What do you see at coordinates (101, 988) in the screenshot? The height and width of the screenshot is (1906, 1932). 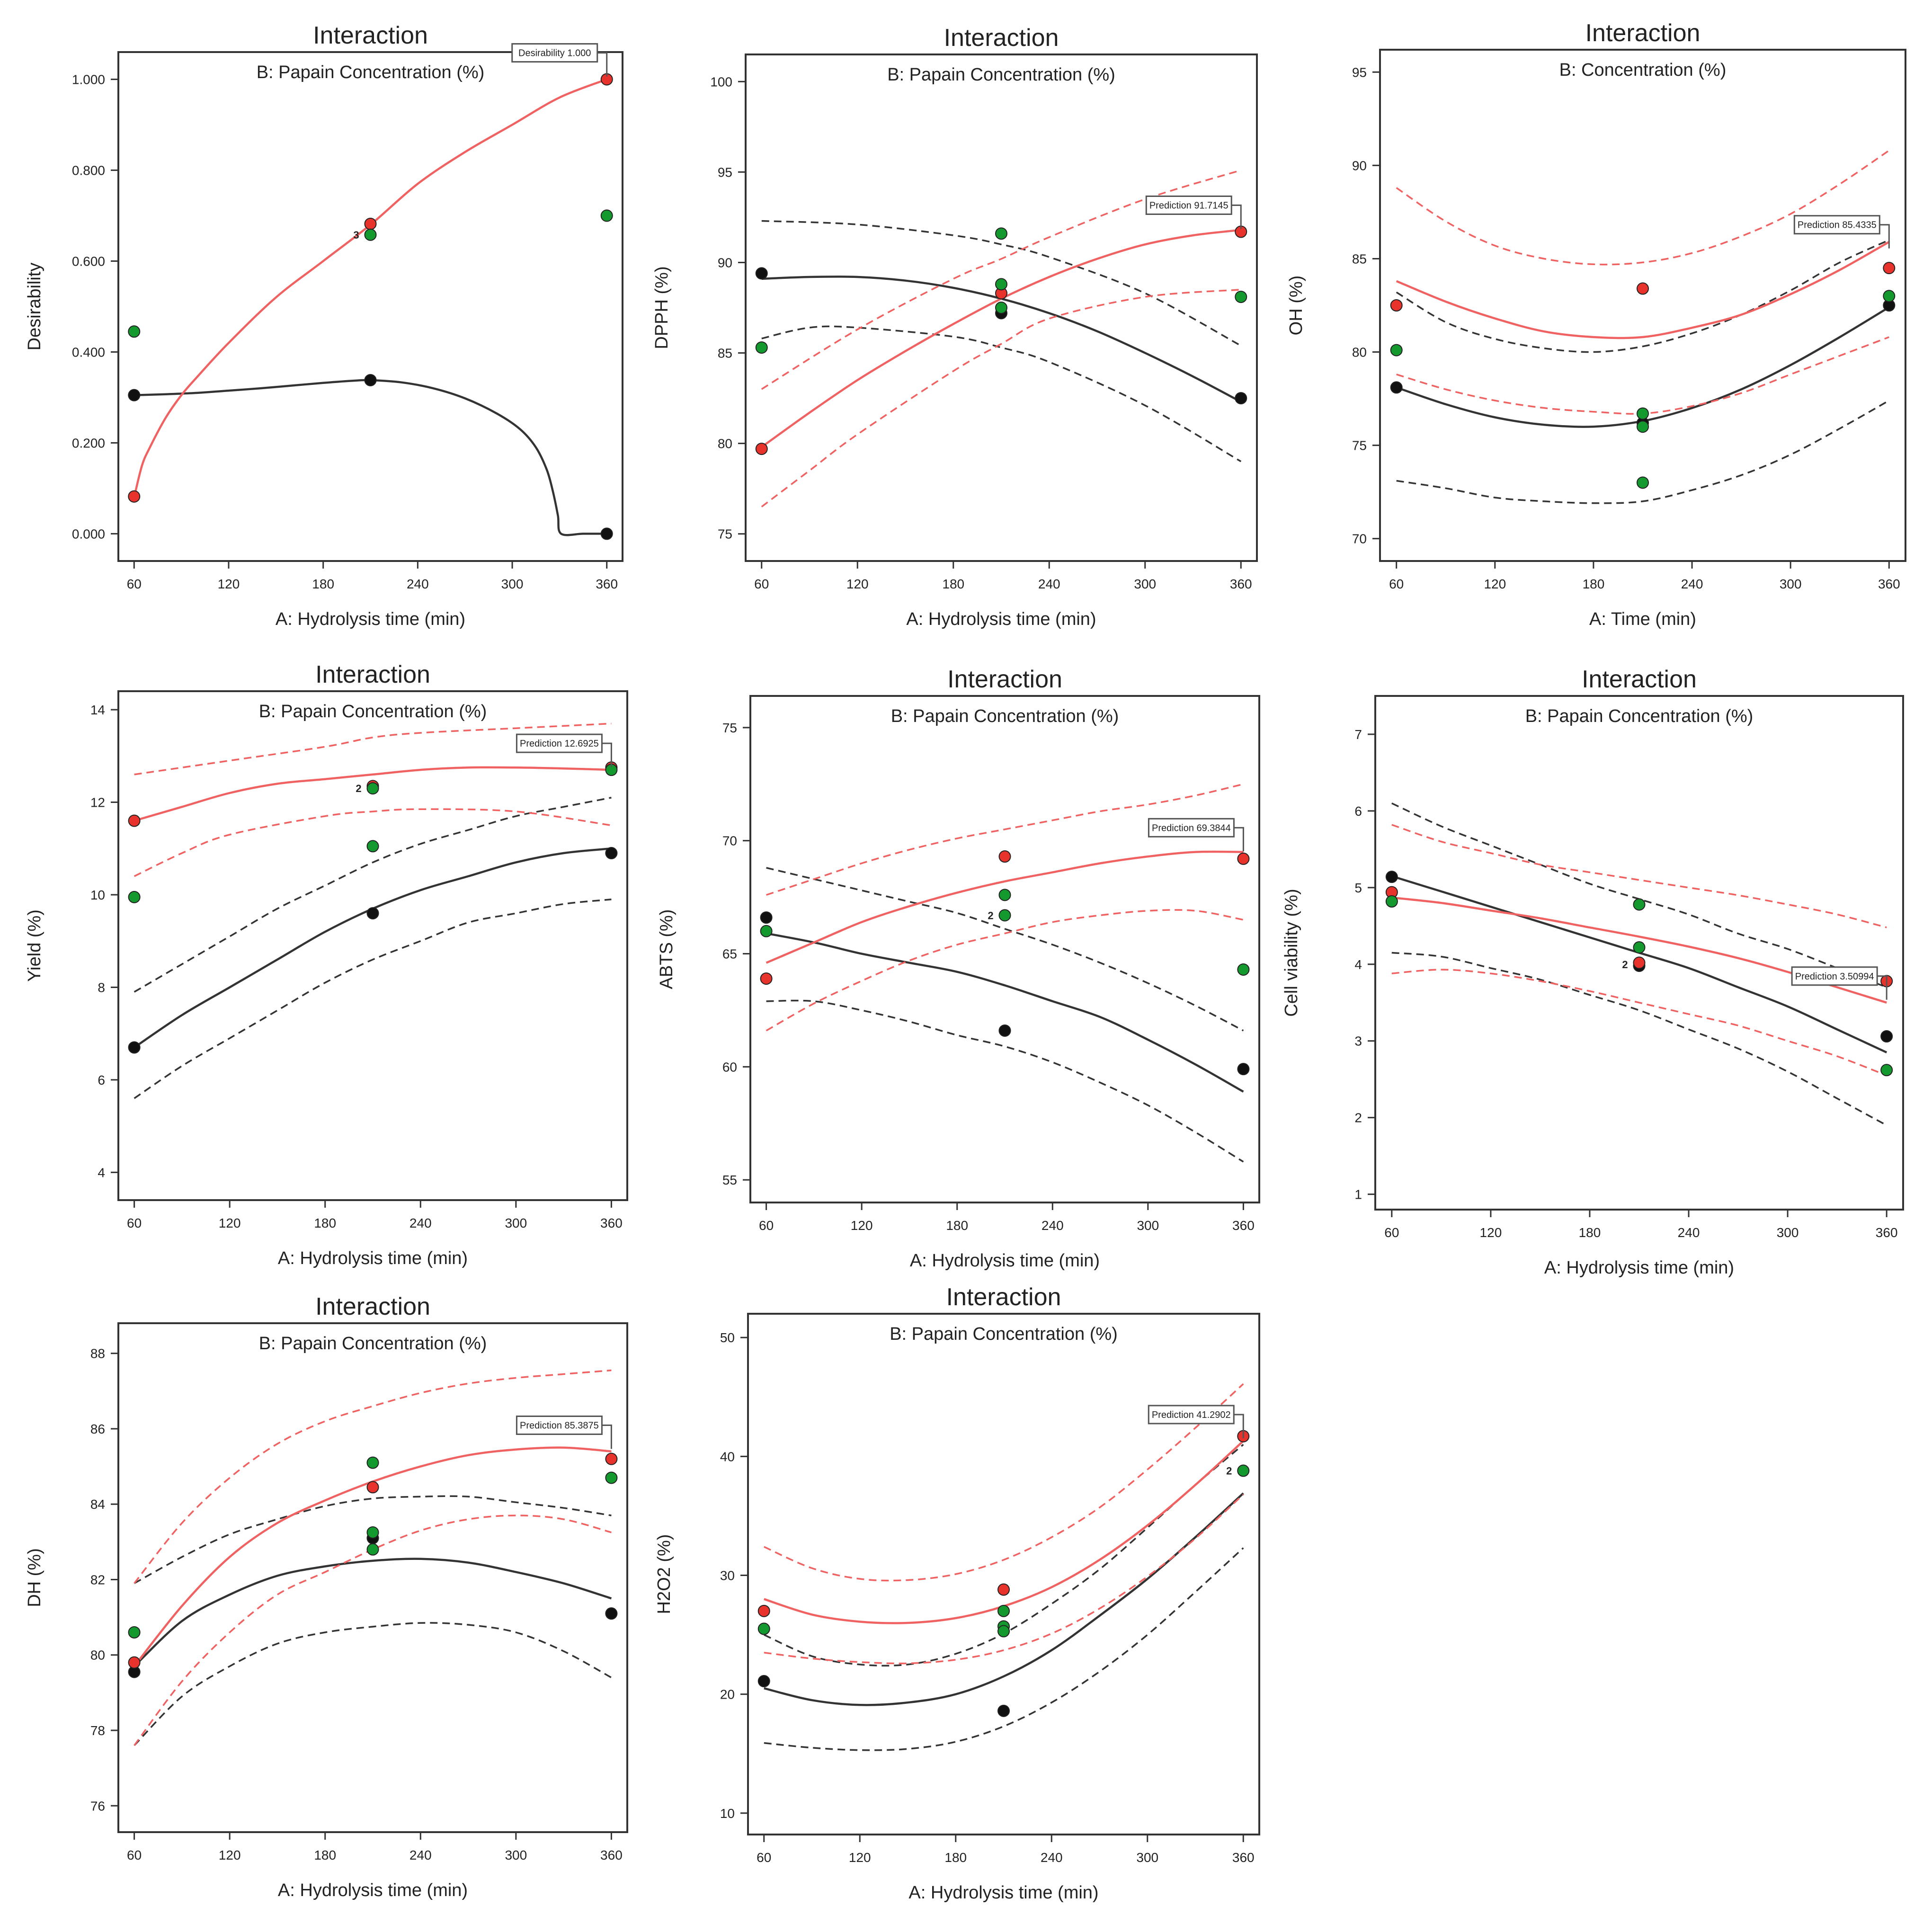 I see `y-tick-label: 8` at bounding box center [101, 988].